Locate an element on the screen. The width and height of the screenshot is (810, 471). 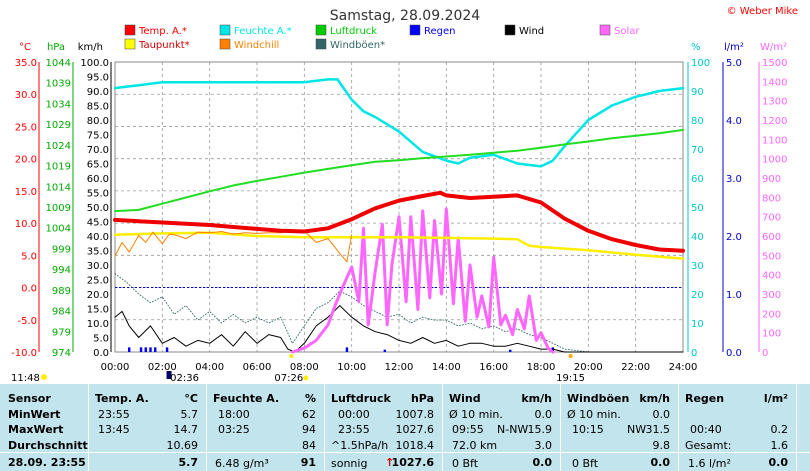
rain-header: Regen is located at coordinates (705, 398).